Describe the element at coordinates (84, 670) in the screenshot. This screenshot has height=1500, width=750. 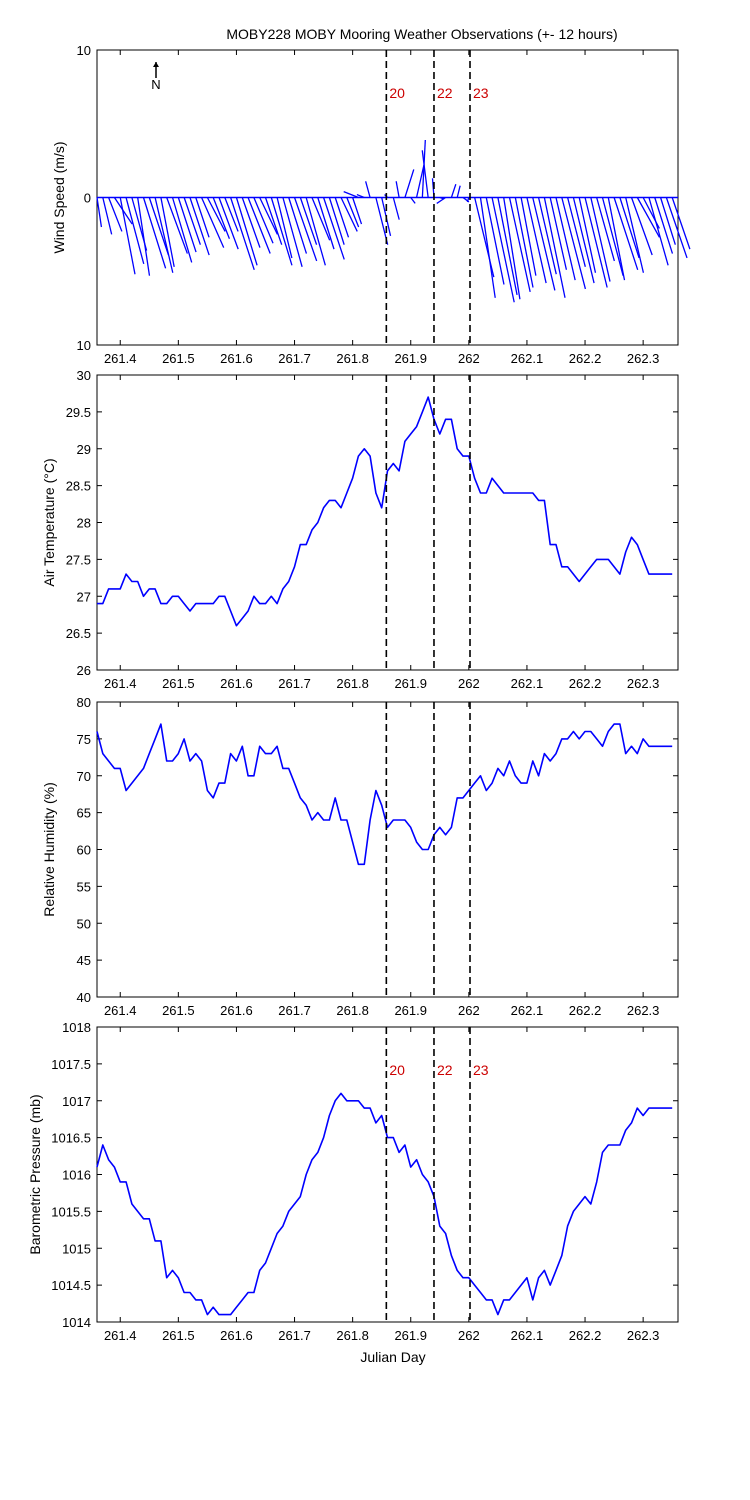
I see `y-tick-label: 26` at that location.